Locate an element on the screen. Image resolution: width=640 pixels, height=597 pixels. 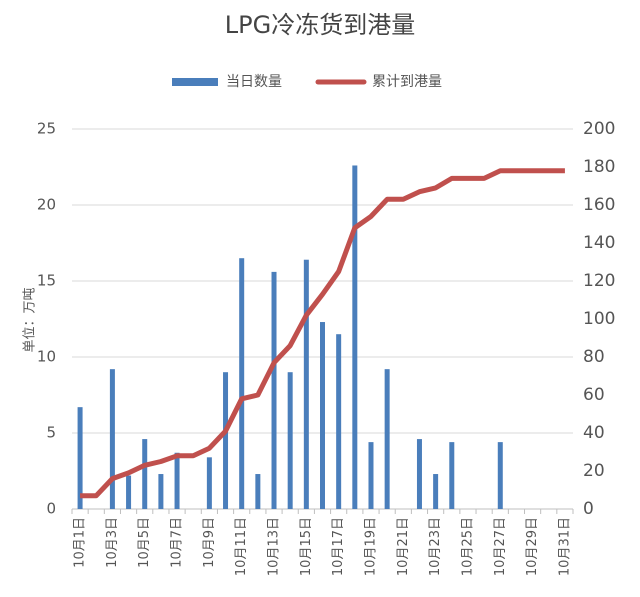
legend-label: 当日数量 is located at coordinates (254, 82).